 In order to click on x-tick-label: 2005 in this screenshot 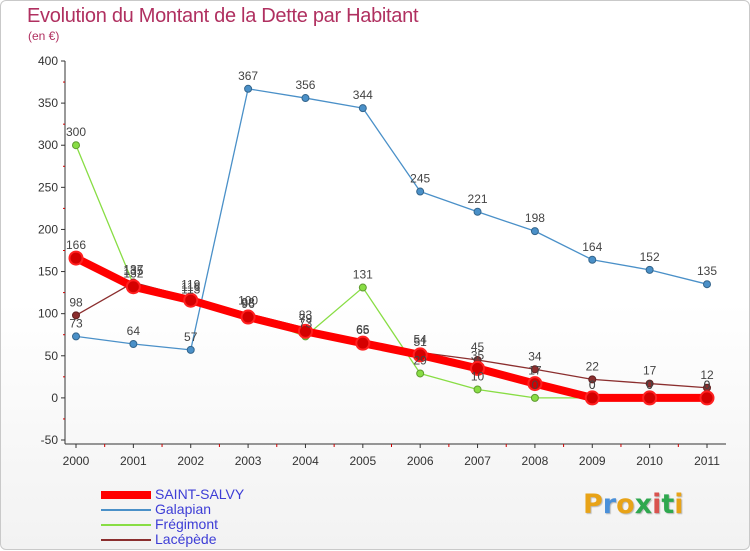, I will do `click(362, 461)`.